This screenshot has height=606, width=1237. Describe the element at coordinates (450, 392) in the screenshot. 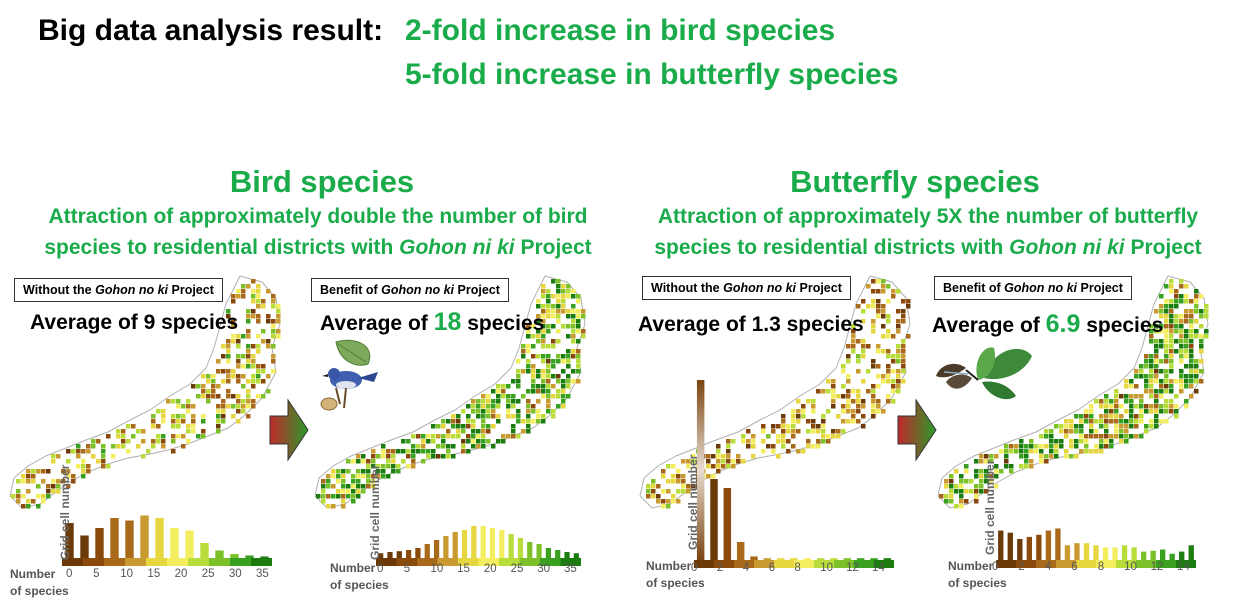

I see `bird-benefit-map` at that location.